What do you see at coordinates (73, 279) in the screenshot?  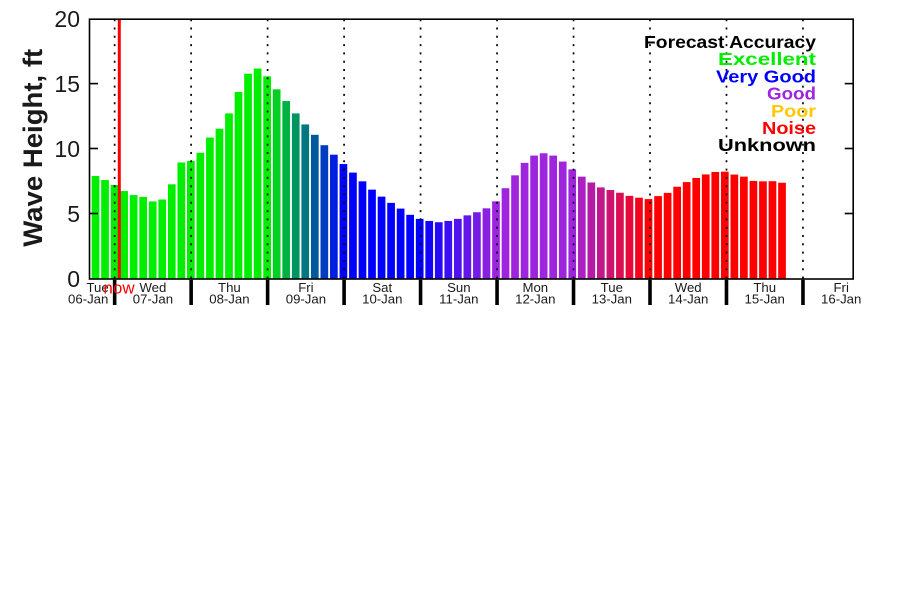 I see `svg-text: 0` at bounding box center [73, 279].